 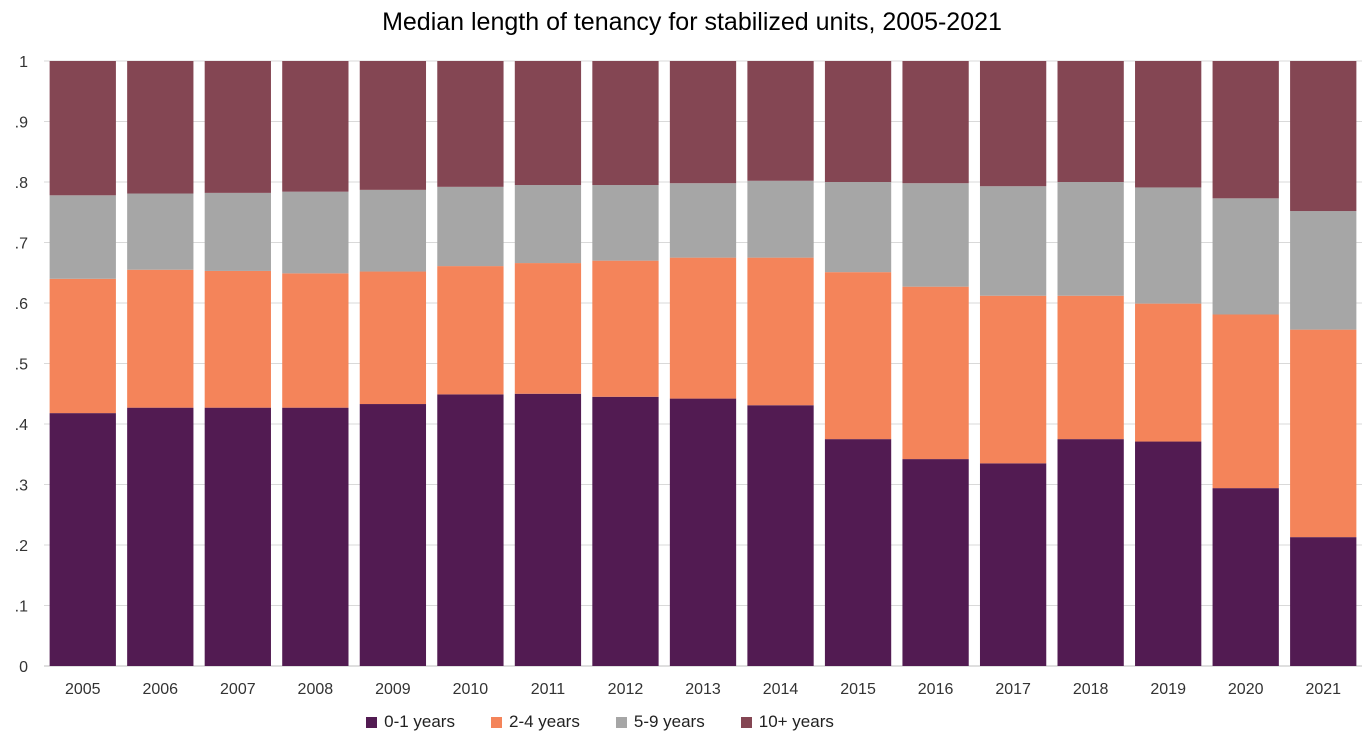 I want to click on y-tick-label: .1, so click(x=21, y=607).